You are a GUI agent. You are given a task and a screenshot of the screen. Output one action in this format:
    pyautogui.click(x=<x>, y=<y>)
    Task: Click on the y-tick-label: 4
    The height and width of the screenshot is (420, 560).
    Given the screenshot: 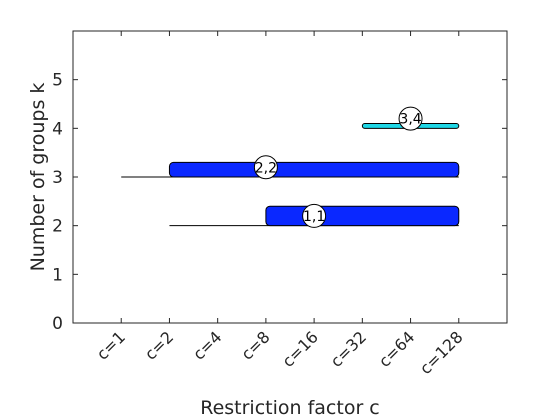 What is the action you would take?
    pyautogui.click(x=57, y=129)
    